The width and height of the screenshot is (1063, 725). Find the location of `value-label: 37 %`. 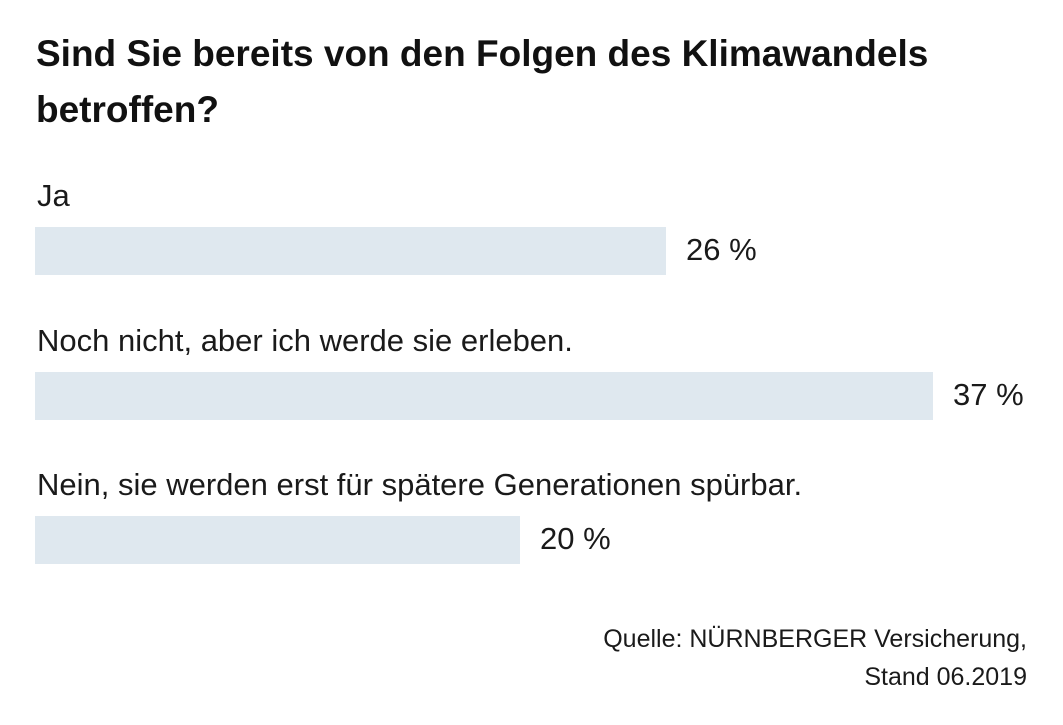

value-label: 37 % is located at coordinates (988, 394).